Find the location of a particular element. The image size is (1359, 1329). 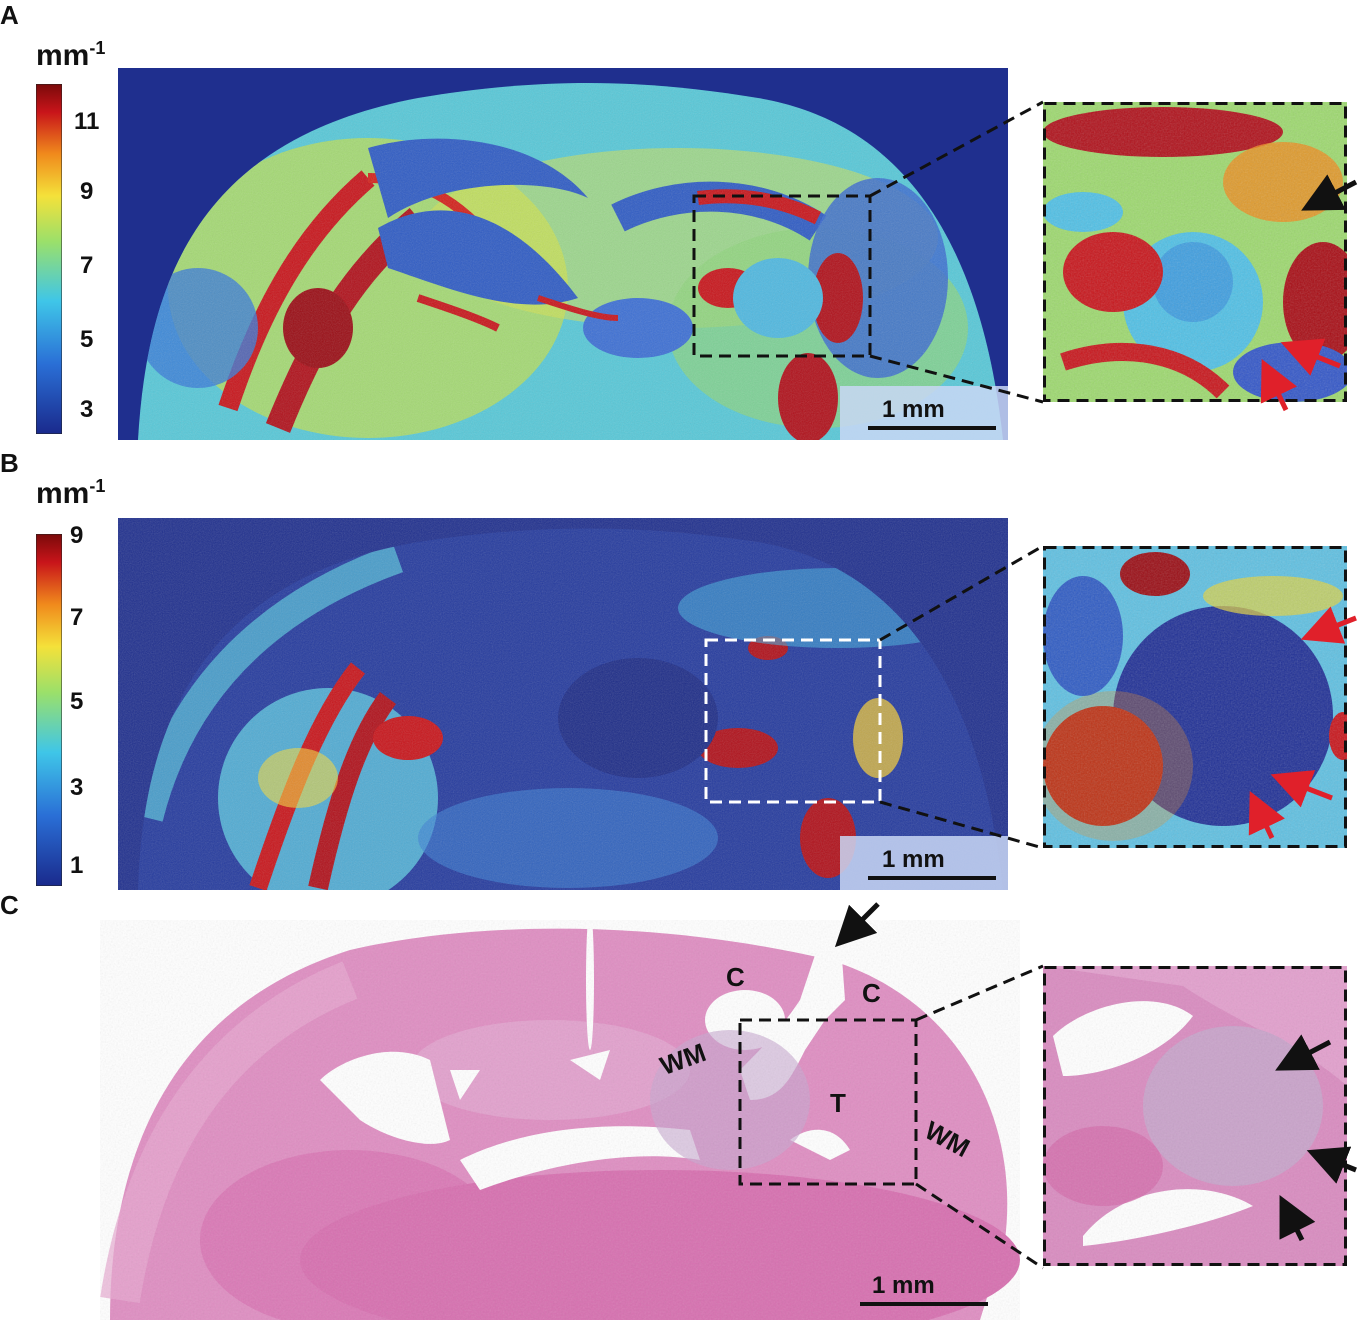

panel-b-tick-3: 3 is located at coordinates (77, 787).